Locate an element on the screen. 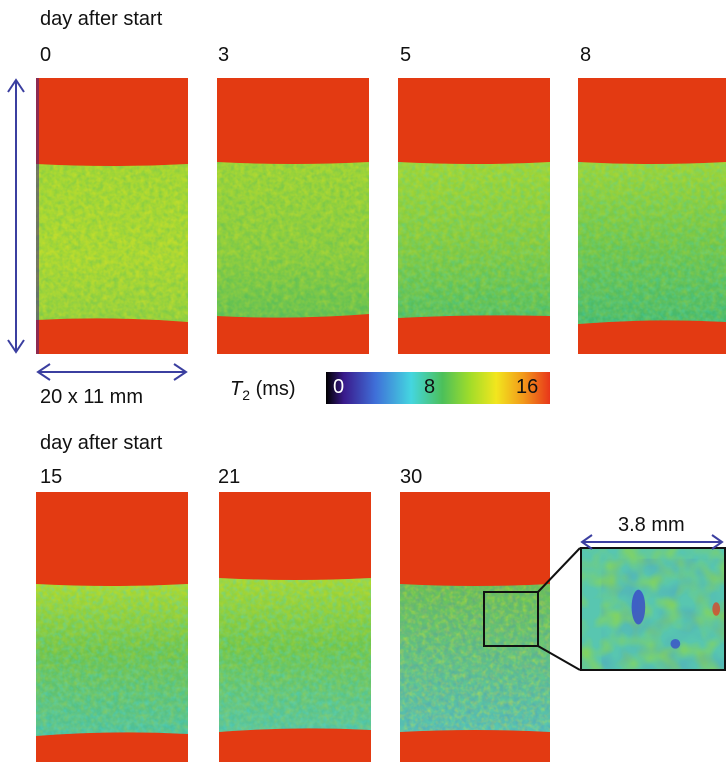 The image size is (726, 762). colorbar-tick-0: 0 is located at coordinates (339, 387).